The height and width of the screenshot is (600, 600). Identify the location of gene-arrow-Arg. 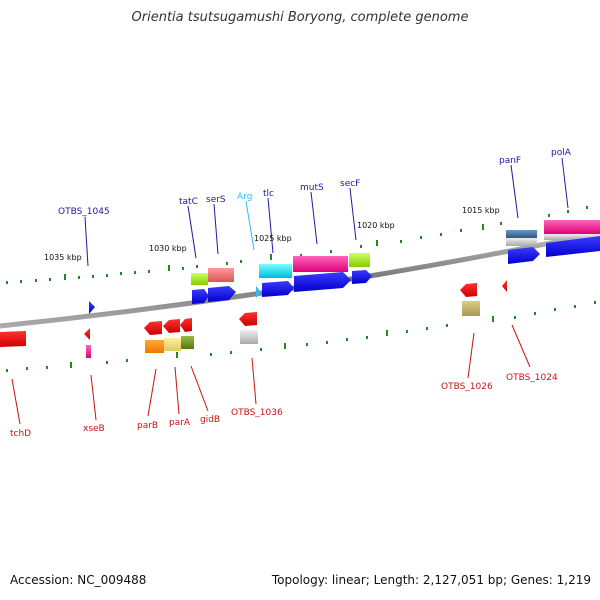
(258, 292).